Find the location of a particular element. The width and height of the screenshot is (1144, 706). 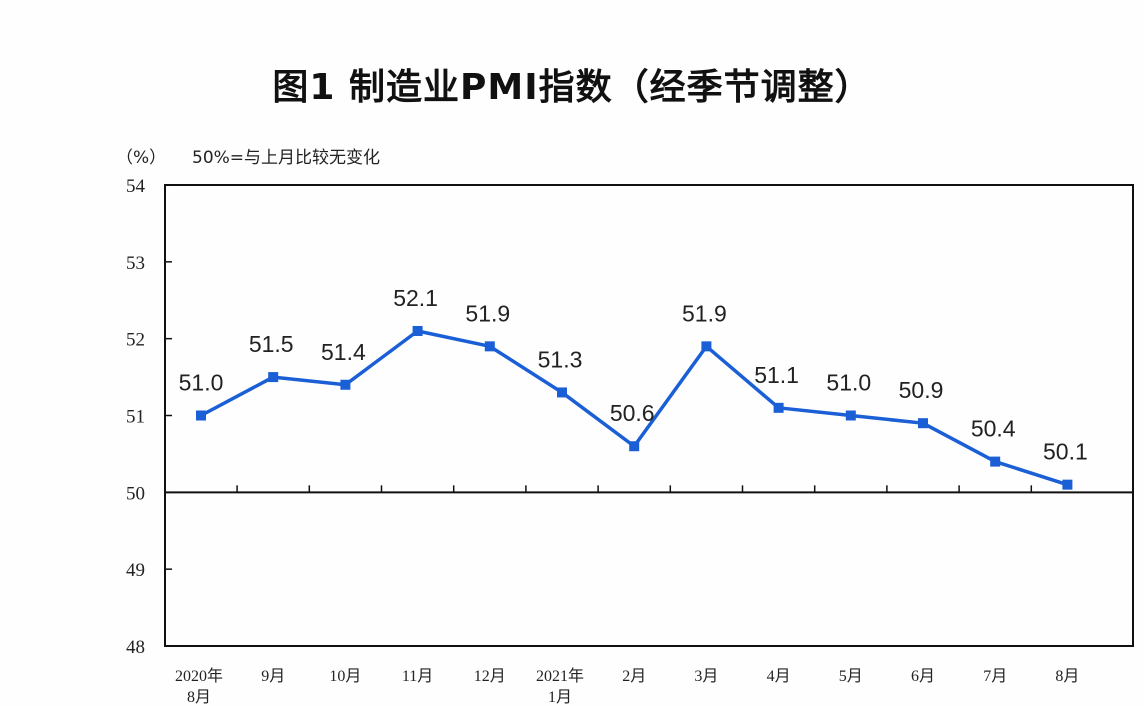

data-label: 50.4 is located at coordinates (993, 429).